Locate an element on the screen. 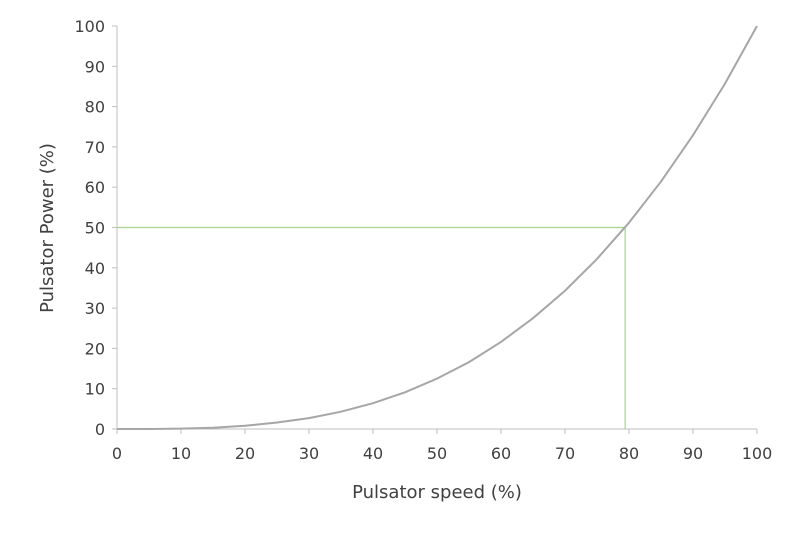 This screenshot has width=800, height=534. x-tick-label: 20 is located at coordinates (245, 453).